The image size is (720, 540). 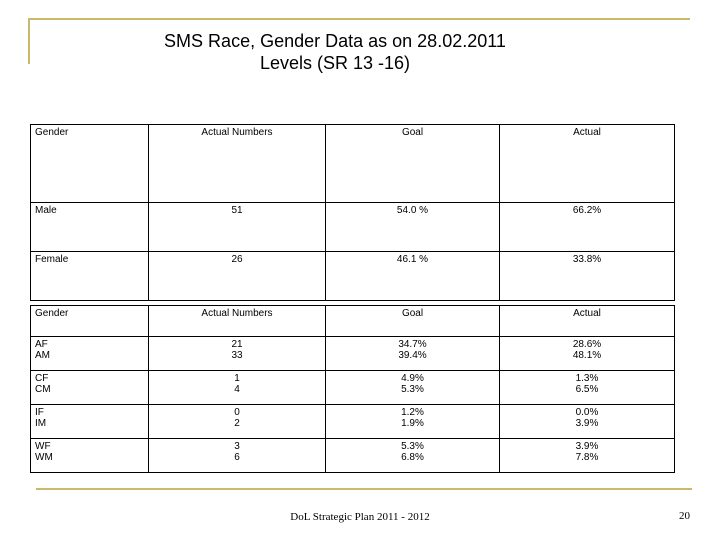 What do you see at coordinates (89, 353) in the screenshot?
I see `row-label: AF AM` at bounding box center [89, 353].